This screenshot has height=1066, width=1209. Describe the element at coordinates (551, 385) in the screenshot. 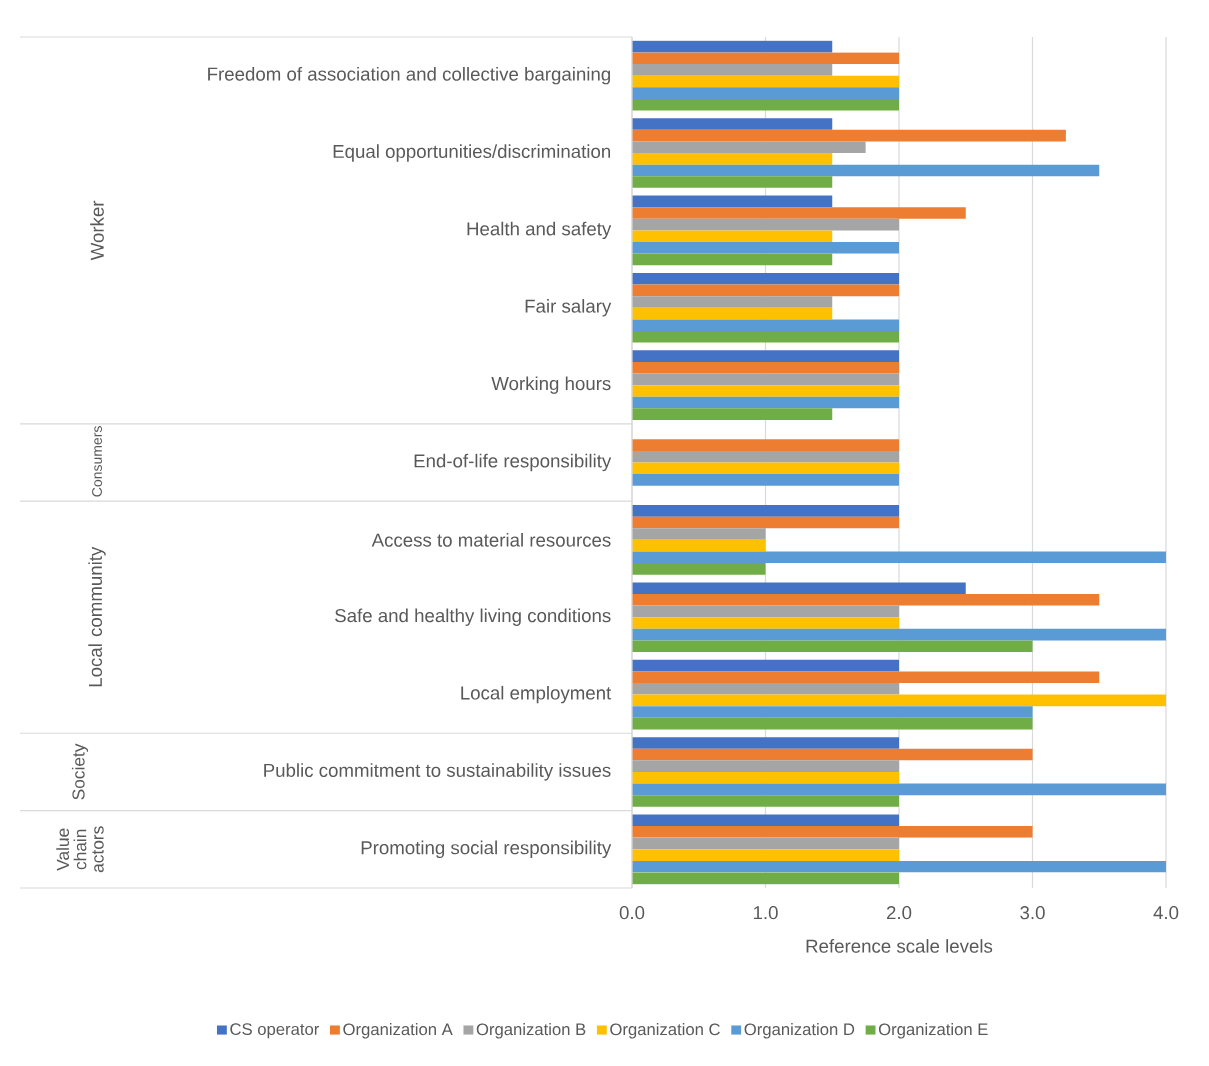

I see `y-tick-label: Working hours` at that location.